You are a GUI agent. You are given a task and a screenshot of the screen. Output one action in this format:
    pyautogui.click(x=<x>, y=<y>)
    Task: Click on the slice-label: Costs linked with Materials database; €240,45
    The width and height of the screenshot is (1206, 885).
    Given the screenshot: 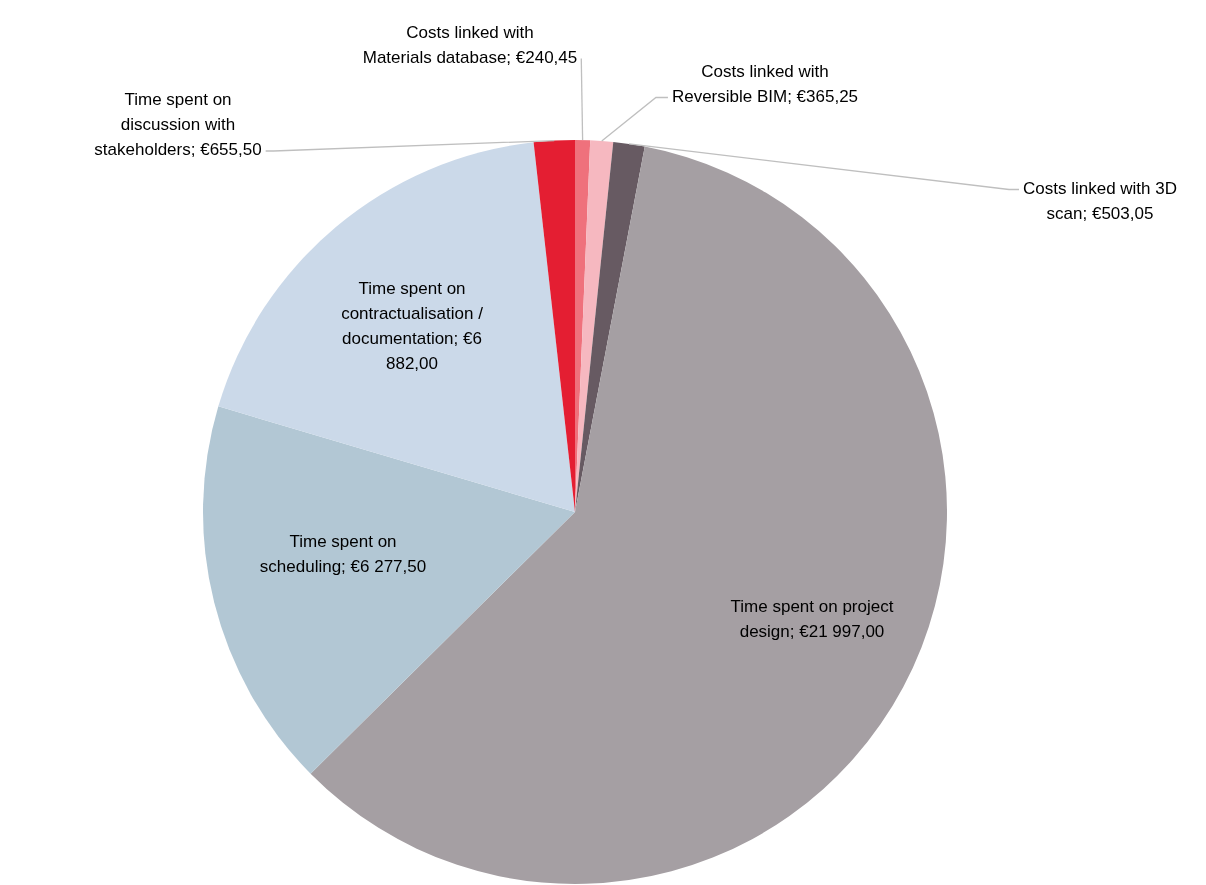 What is the action you would take?
    pyautogui.click(x=470, y=44)
    